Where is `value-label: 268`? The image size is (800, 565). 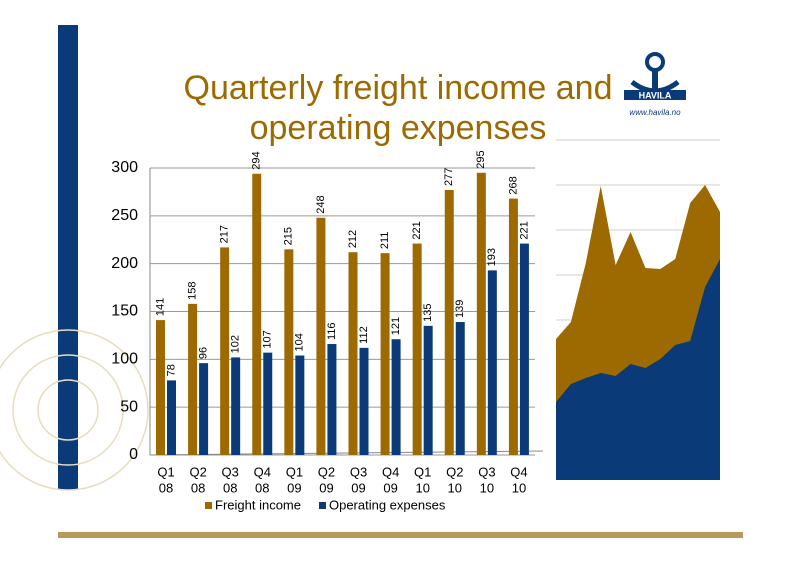 value-label: 268 is located at coordinates (513, 185).